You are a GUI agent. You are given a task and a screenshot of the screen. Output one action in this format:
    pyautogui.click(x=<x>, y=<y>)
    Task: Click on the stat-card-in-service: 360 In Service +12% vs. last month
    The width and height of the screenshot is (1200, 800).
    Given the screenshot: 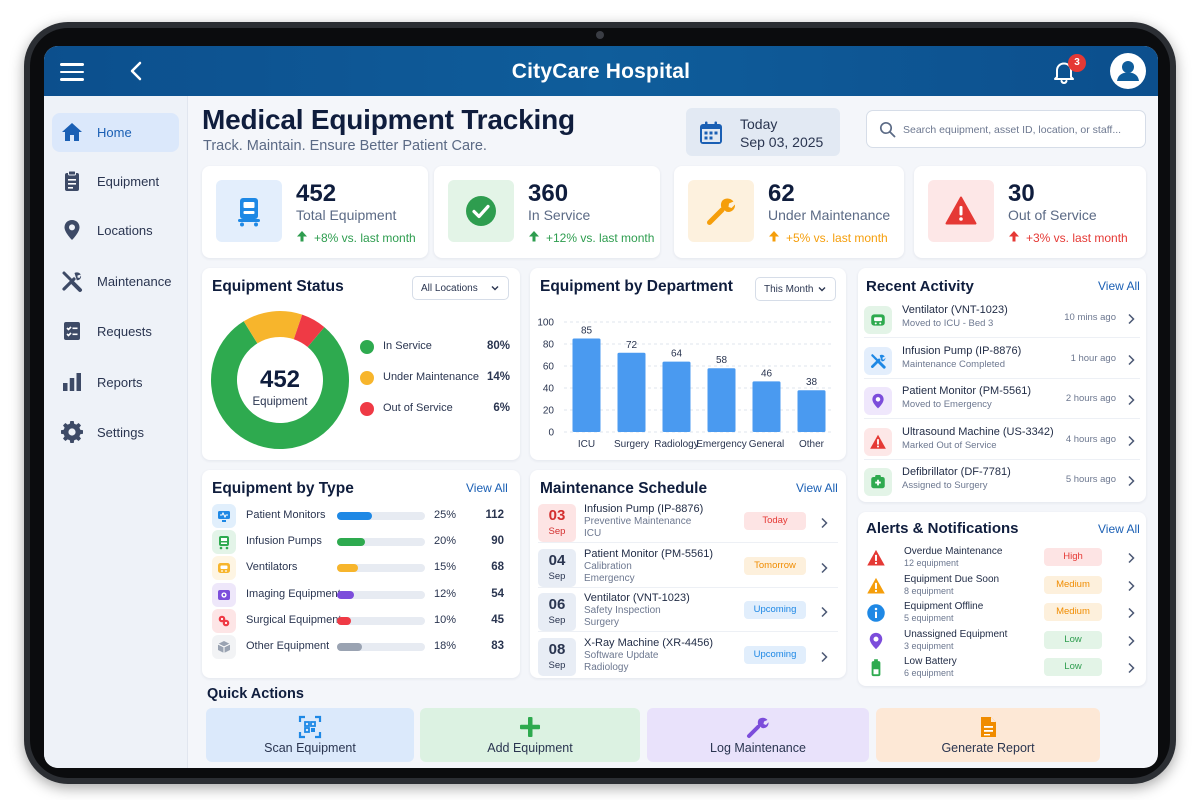 What is the action you would take?
    pyautogui.click(x=547, y=212)
    